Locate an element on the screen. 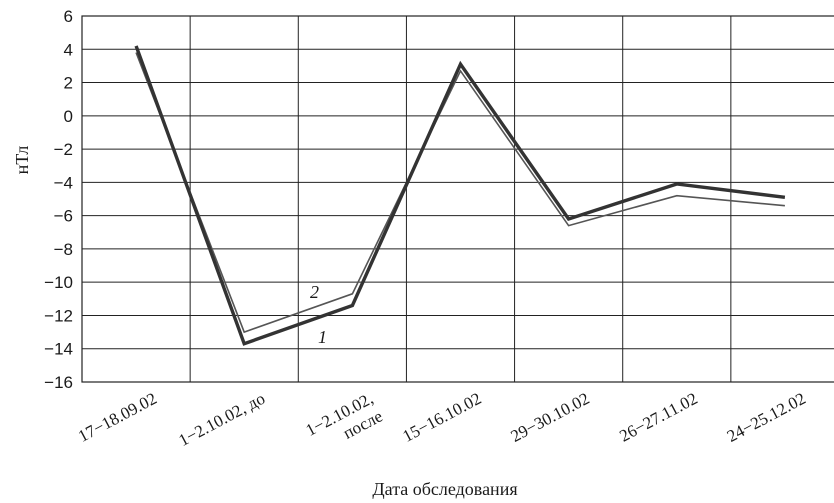 The width and height of the screenshot is (834, 503). y-tick-label: −10 is located at coordinates (58, 282).